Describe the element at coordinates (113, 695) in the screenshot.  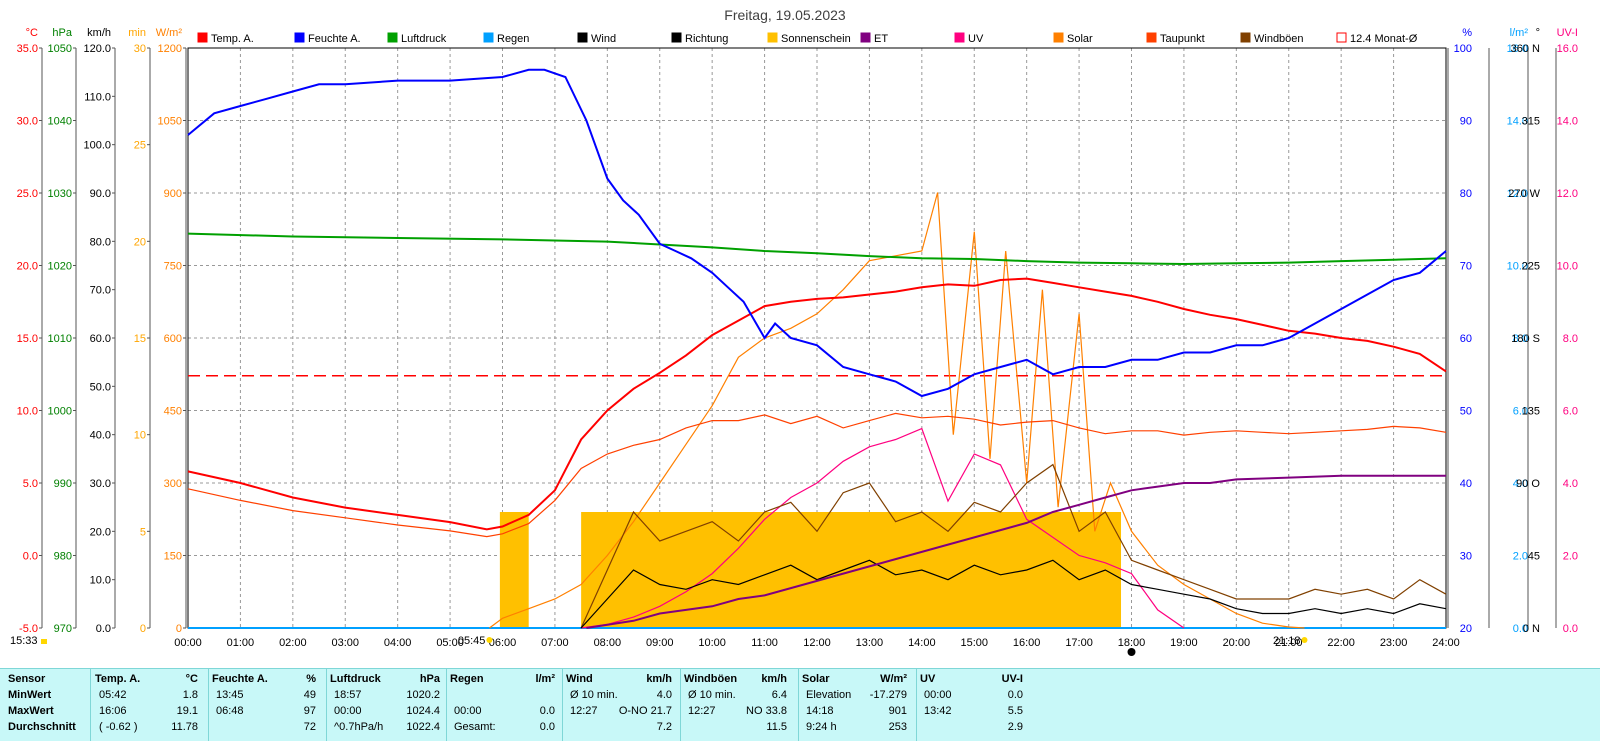
I see `cell-temp-time: 05:42` at that location.